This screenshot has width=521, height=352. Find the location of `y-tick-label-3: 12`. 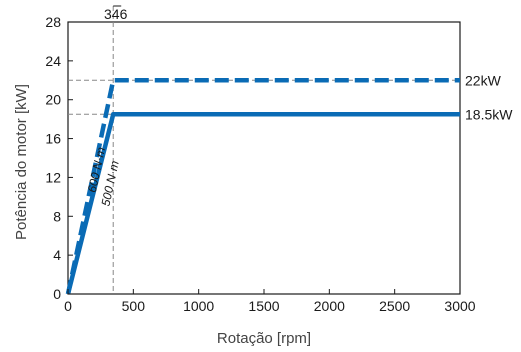

y-tick-label-3: 12 is located at coordinates (53, 177).